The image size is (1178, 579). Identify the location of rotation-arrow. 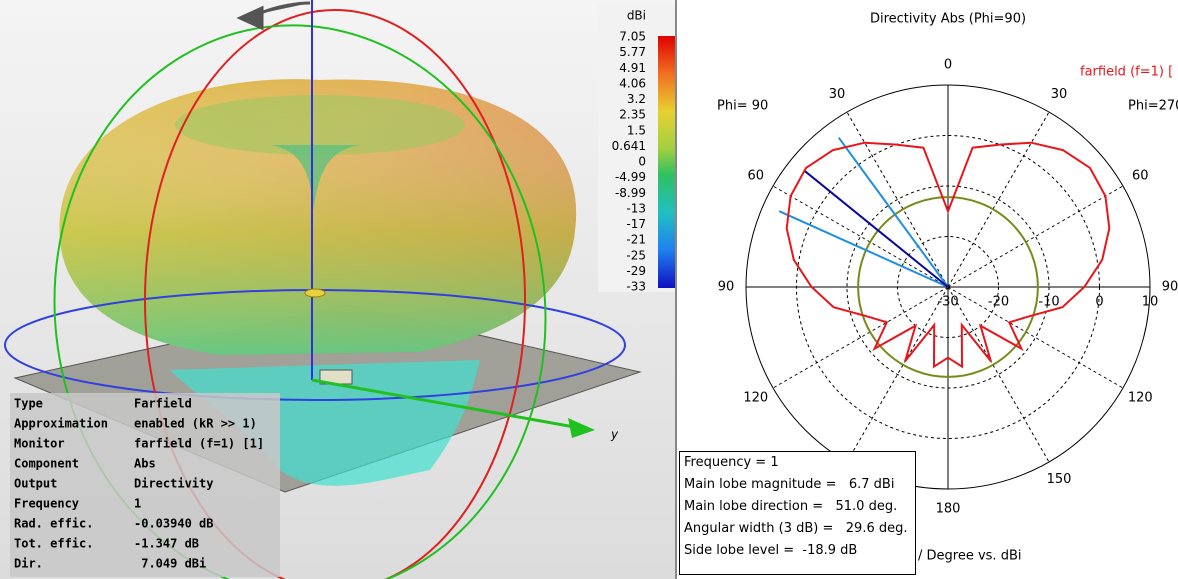
(273, 16).